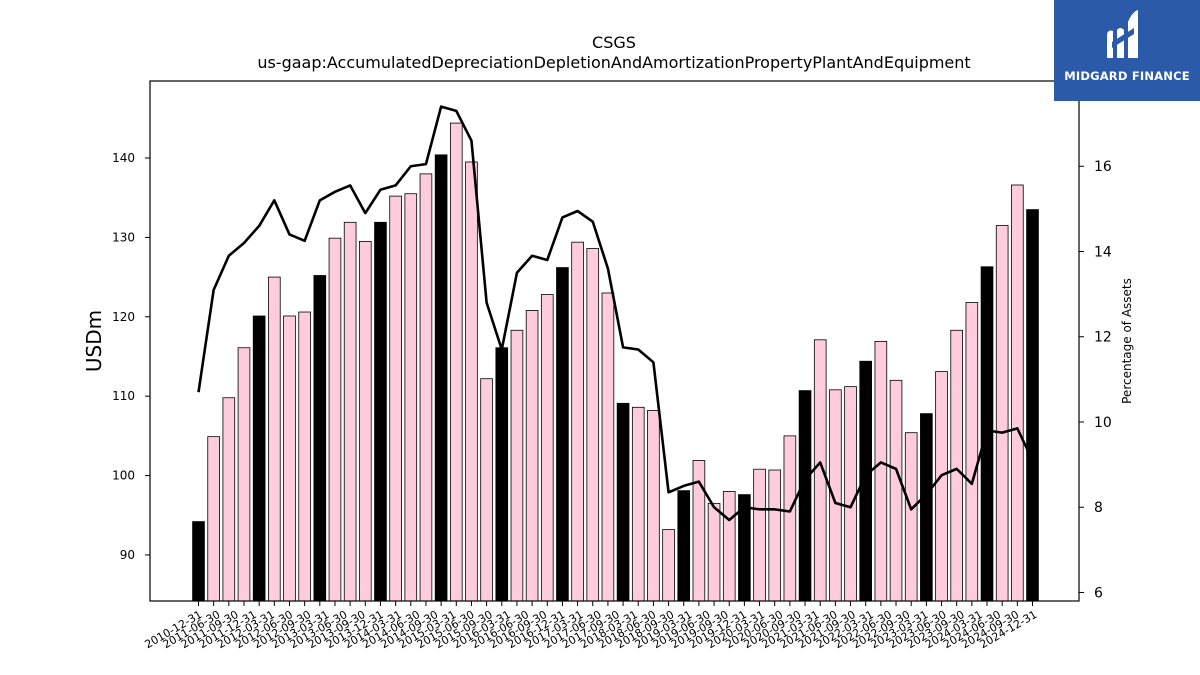 The image size is (1200, 675). What do you see at coordinates (1098, 508) in the screenshot?
I see `y2-tick-label: 8` at bounding box center [1098, 508].